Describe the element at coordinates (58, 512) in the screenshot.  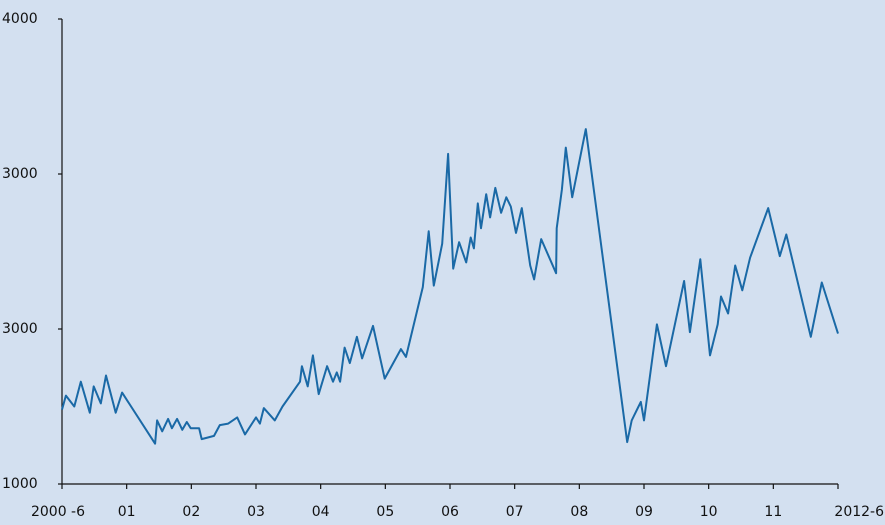
I see `x-tick-label: 2000 -6` at that location.